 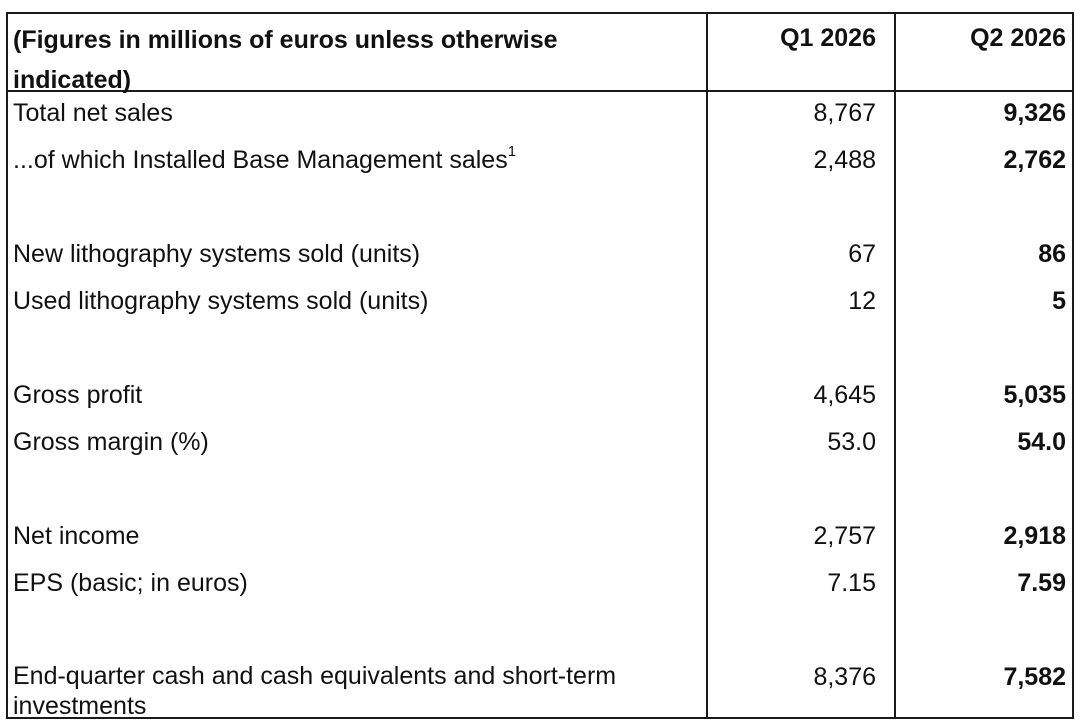 I want to click on row-label-used-systems: Used lithography systems sold (units), so click(x=221, y=301).